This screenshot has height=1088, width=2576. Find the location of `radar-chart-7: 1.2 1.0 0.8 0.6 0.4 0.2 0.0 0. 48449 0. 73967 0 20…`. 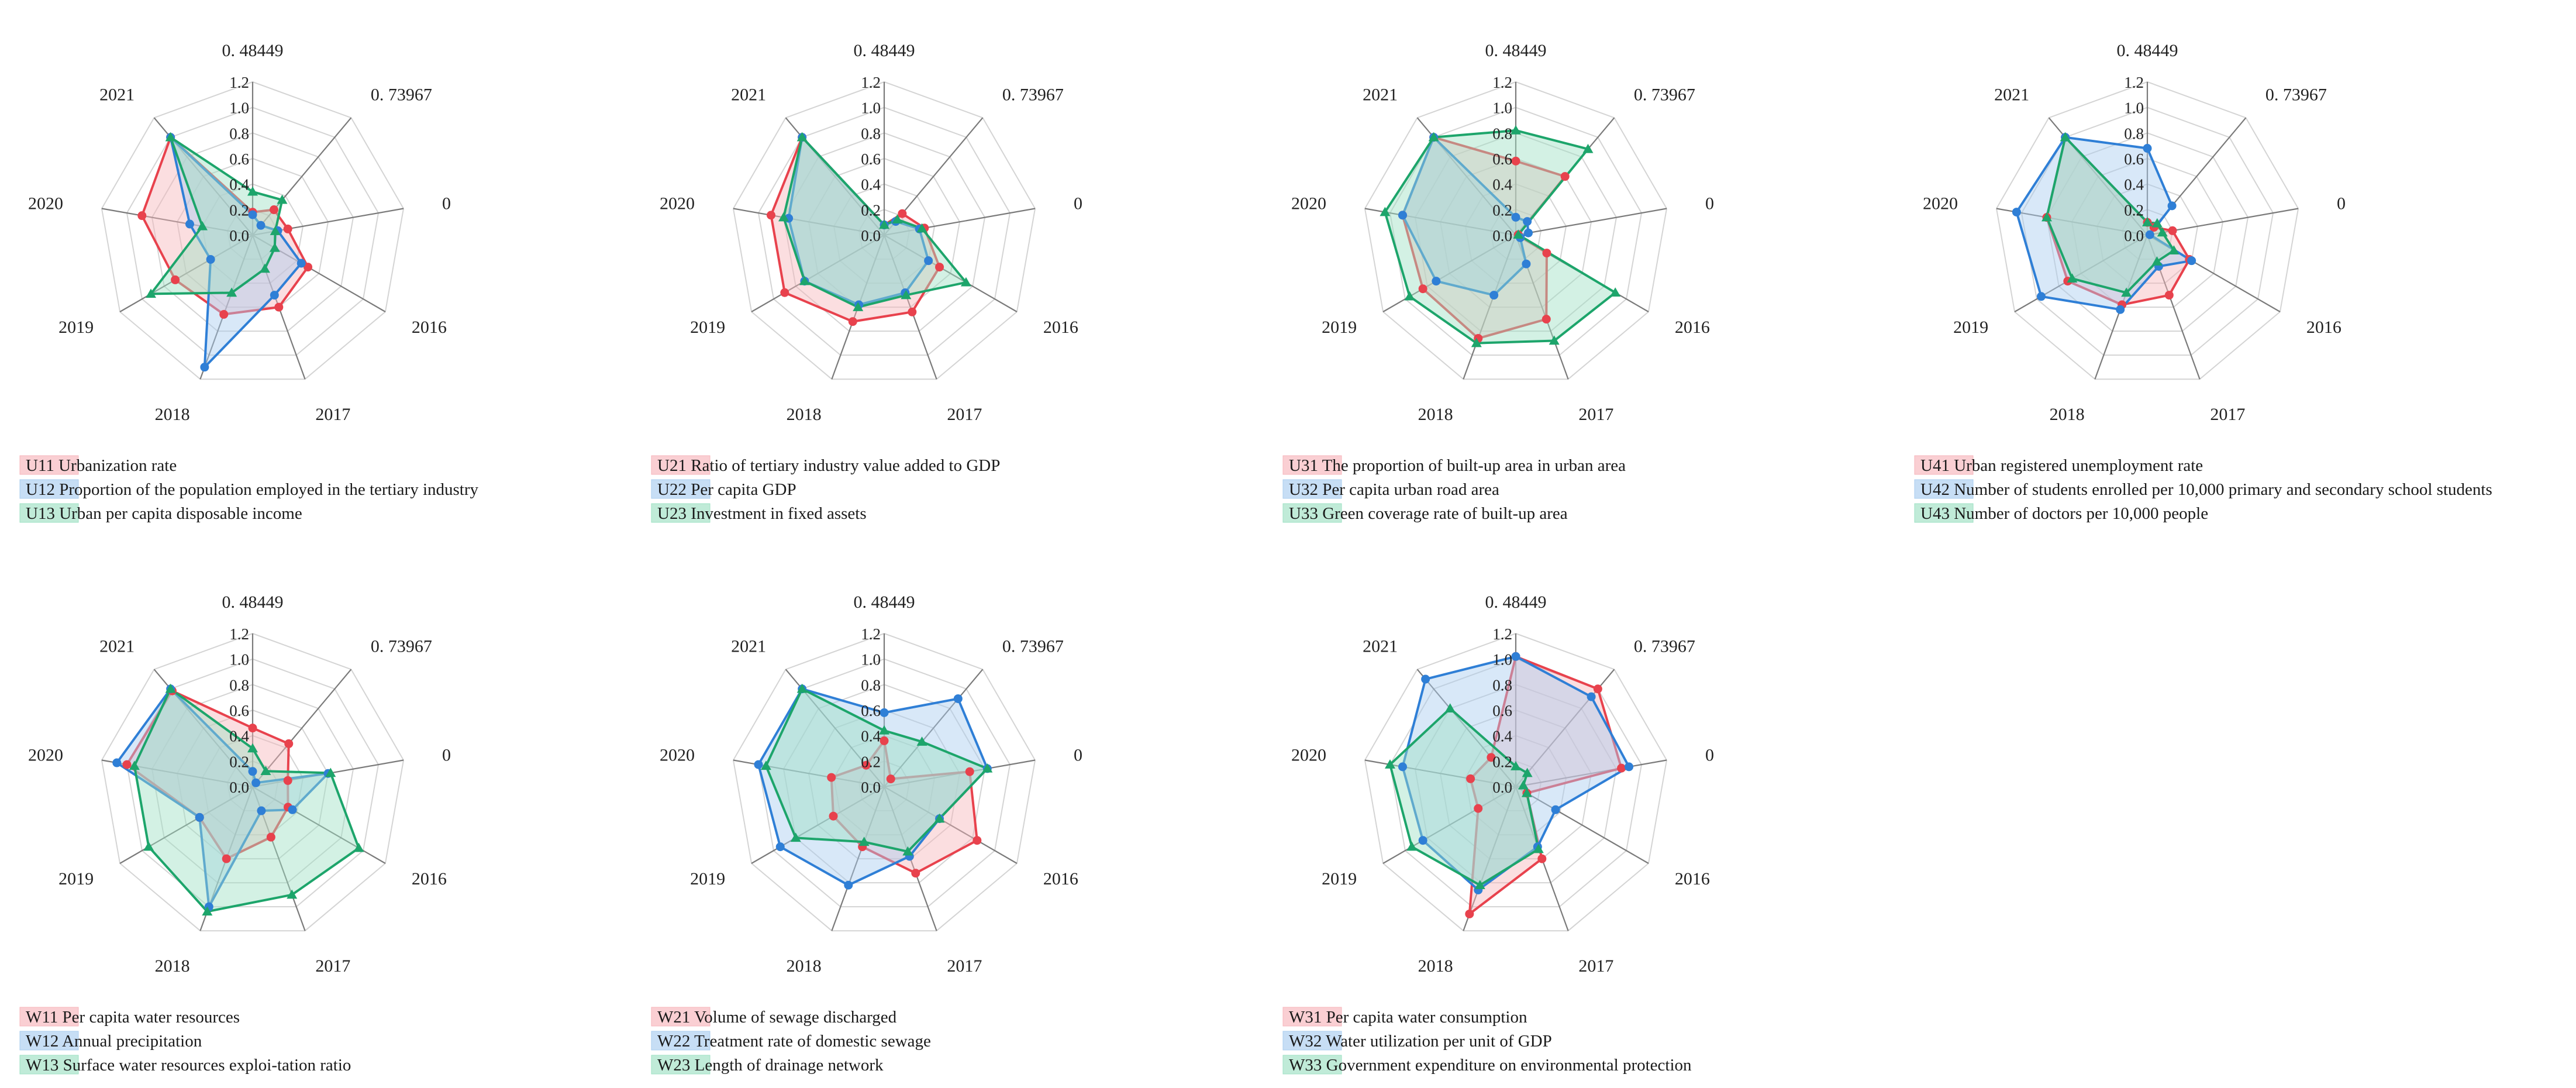

radar-chart-7: 1.2 1.0 0.8 0.6 0.4 0.2 0.0 0. 48449 0. 73967 0 20… is located at coordinates (1498, 834).